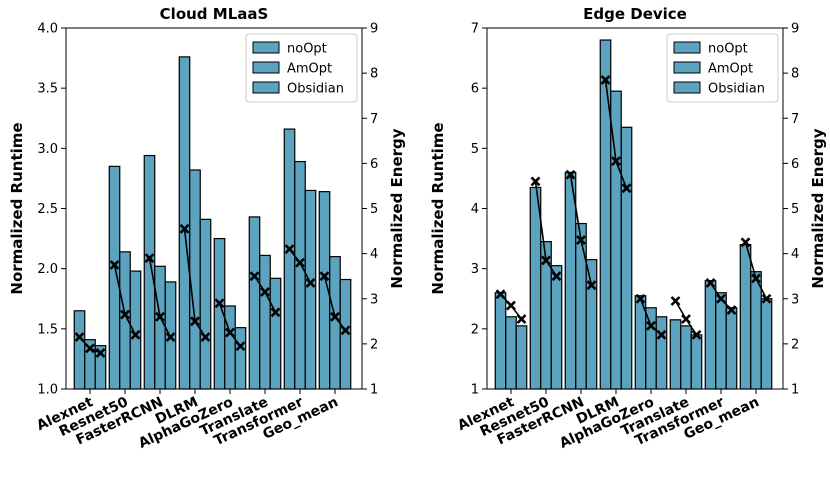 This screenshot has height=479, width=830. I want to click on y-tick-label-right: 3, so click(795, 299).